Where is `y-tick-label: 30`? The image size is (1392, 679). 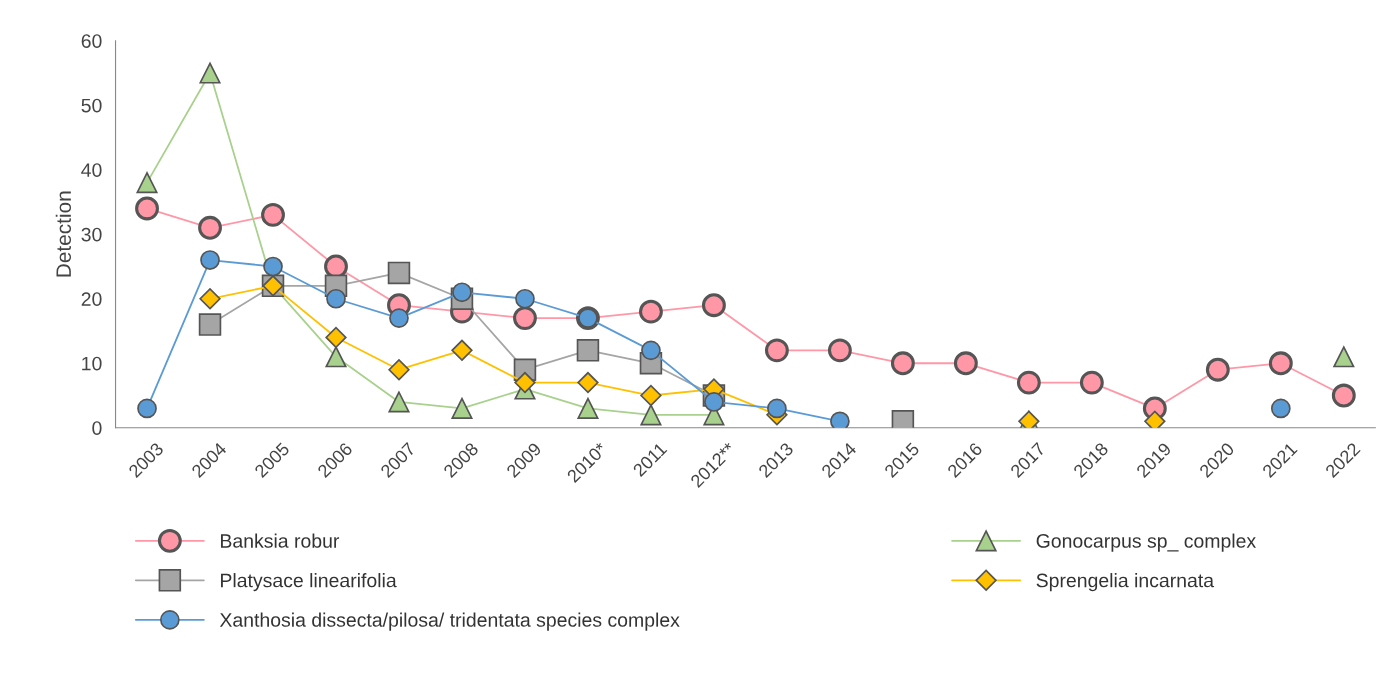 y-tick-label: 30 is located at coordinates (91, 234).